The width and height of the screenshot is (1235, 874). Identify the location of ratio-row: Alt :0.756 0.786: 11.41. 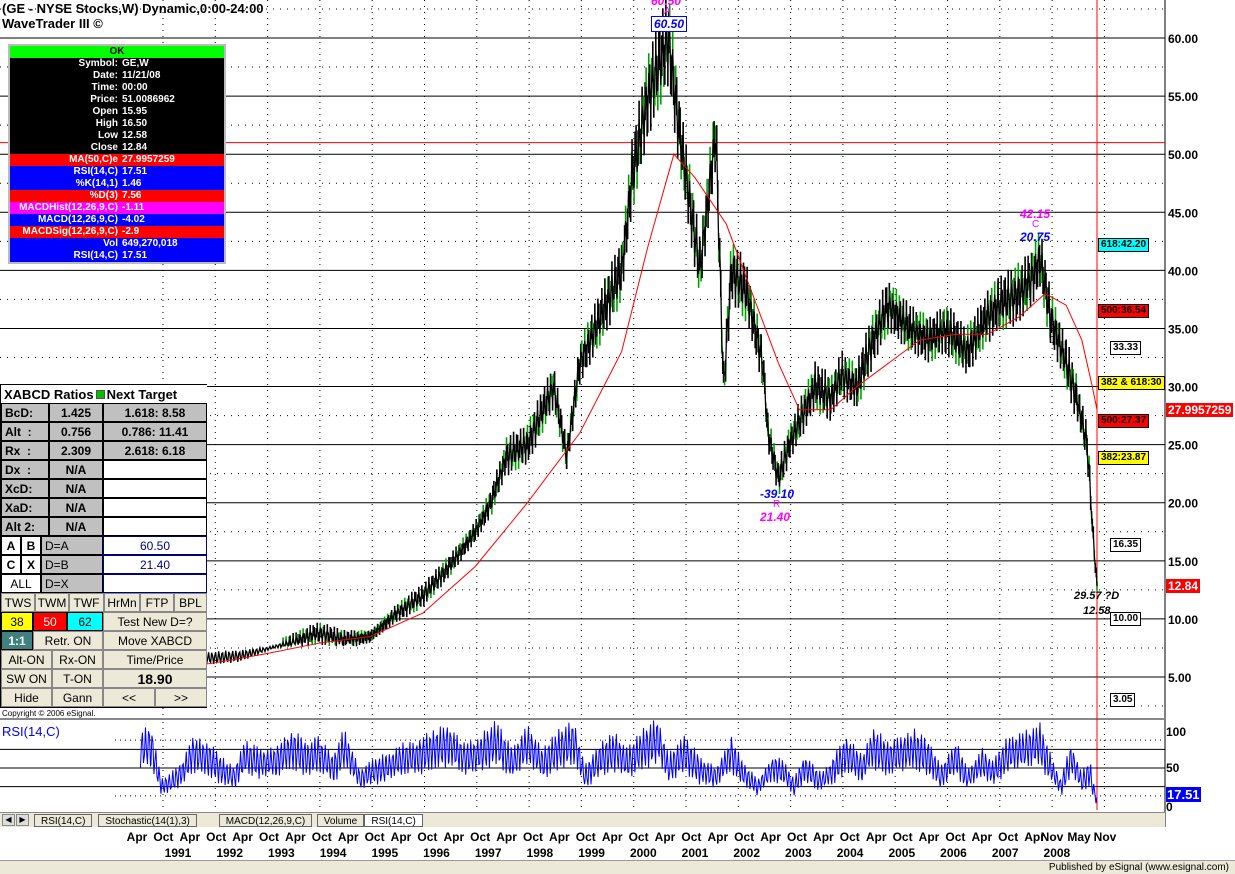
(104, 431).